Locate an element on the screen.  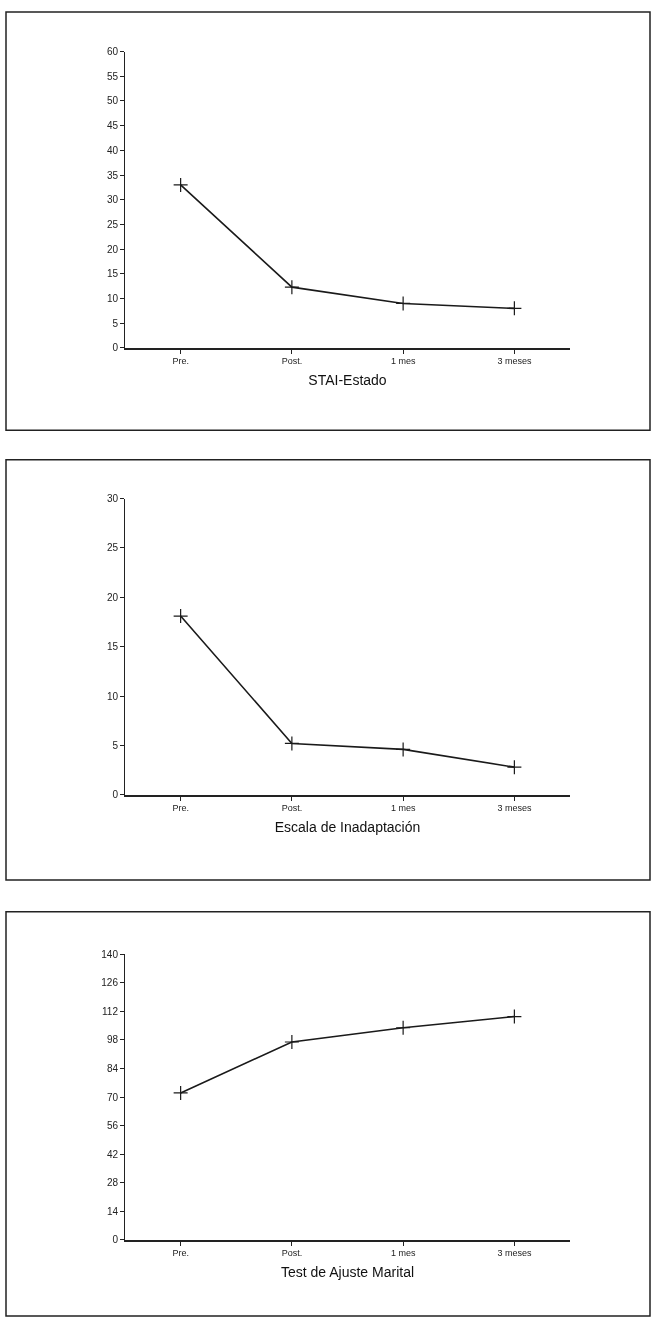
y-tick-label: 126 is located at coordinates (110, 983).